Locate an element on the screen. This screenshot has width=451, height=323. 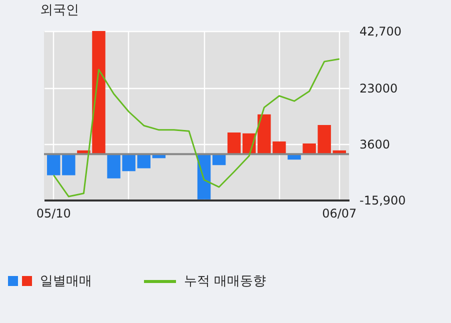
y-tick-label: 42,700 is located at coordinates (381, 31).